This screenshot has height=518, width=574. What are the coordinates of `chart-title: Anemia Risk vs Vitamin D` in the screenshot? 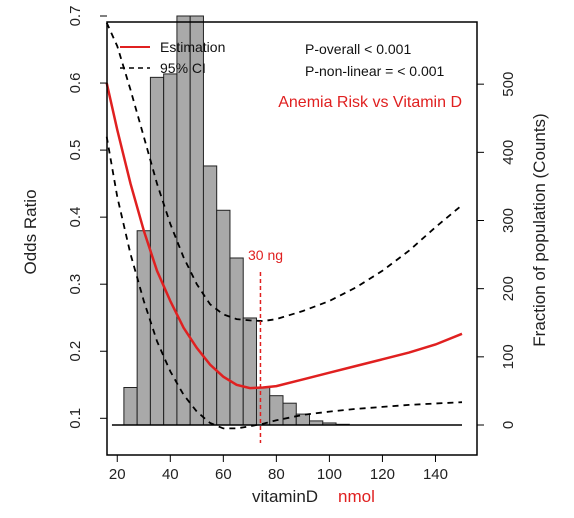 It's located at (370, 102).